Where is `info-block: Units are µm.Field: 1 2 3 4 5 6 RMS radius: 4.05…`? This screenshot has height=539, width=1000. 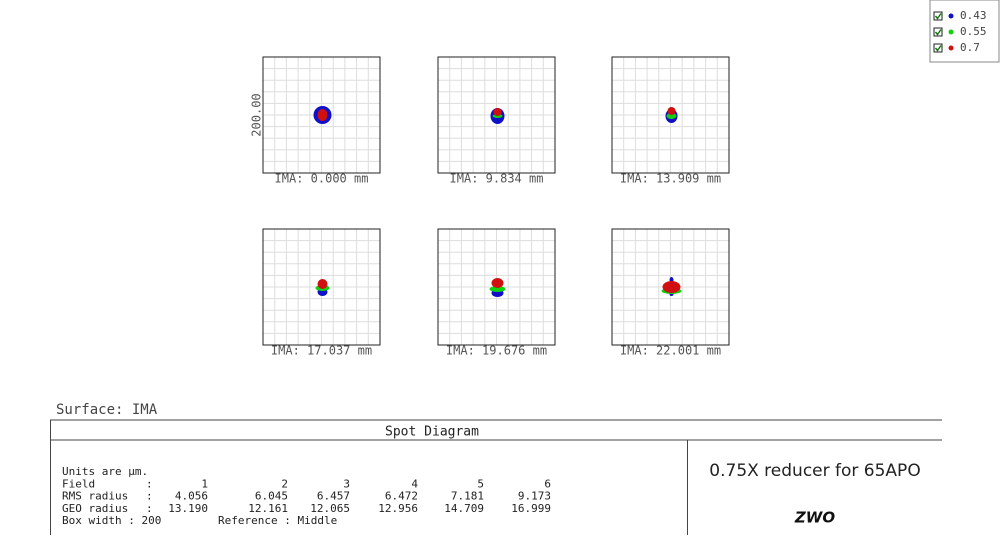 info-block: Units are µm.Field: 1 2 3 4 5 6 RMS radius: 4.05… is located at coordinates (306, 496).